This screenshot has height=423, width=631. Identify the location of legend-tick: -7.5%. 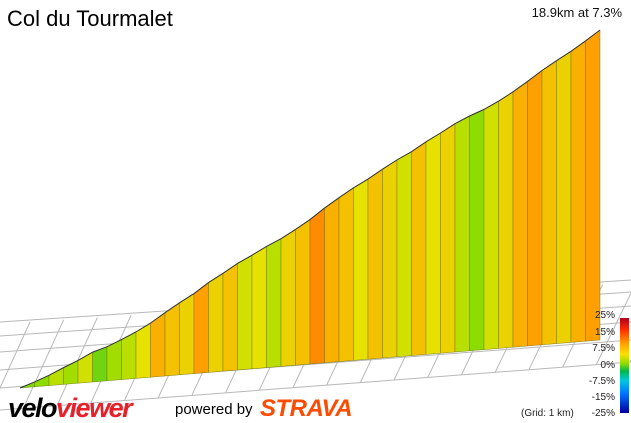
(601, 381).